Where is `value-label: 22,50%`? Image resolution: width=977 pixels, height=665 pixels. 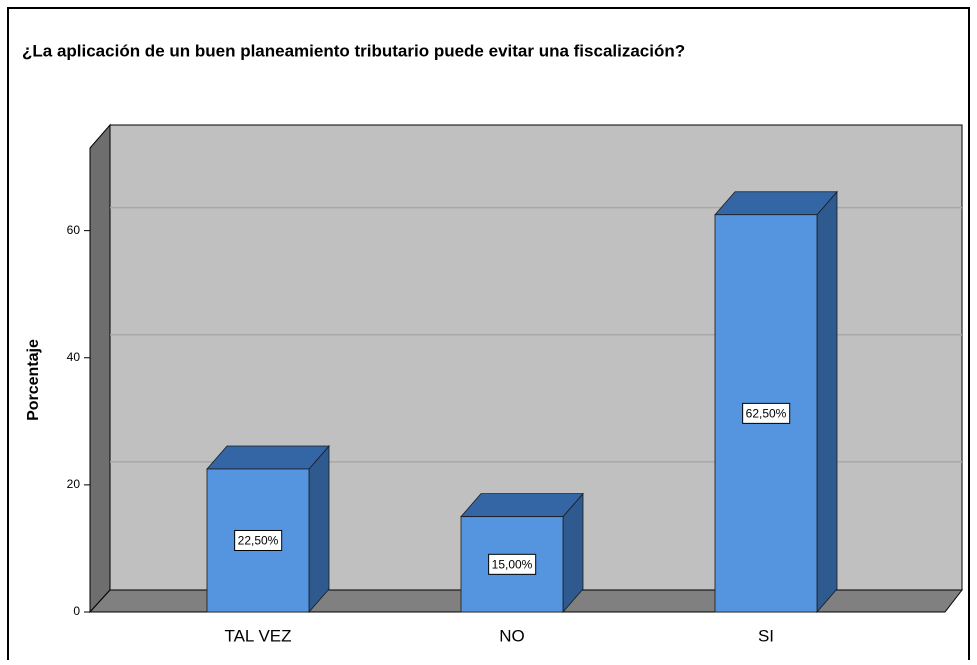
value-label: 22,50% is located at coordinates (258, 541).